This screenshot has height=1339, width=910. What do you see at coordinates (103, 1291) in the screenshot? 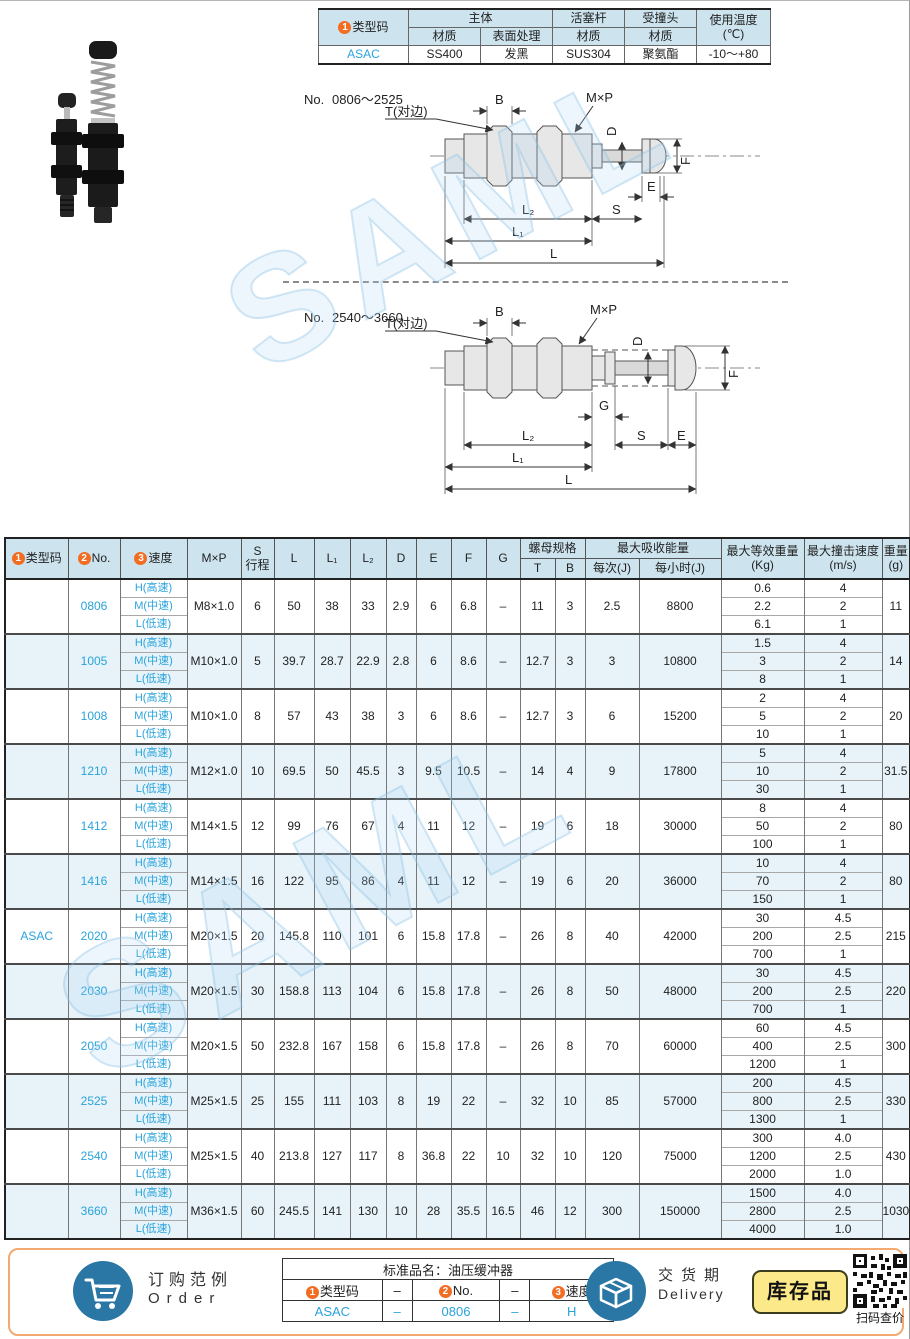
I see `cart-icon` at bounding box center [103, 1291].